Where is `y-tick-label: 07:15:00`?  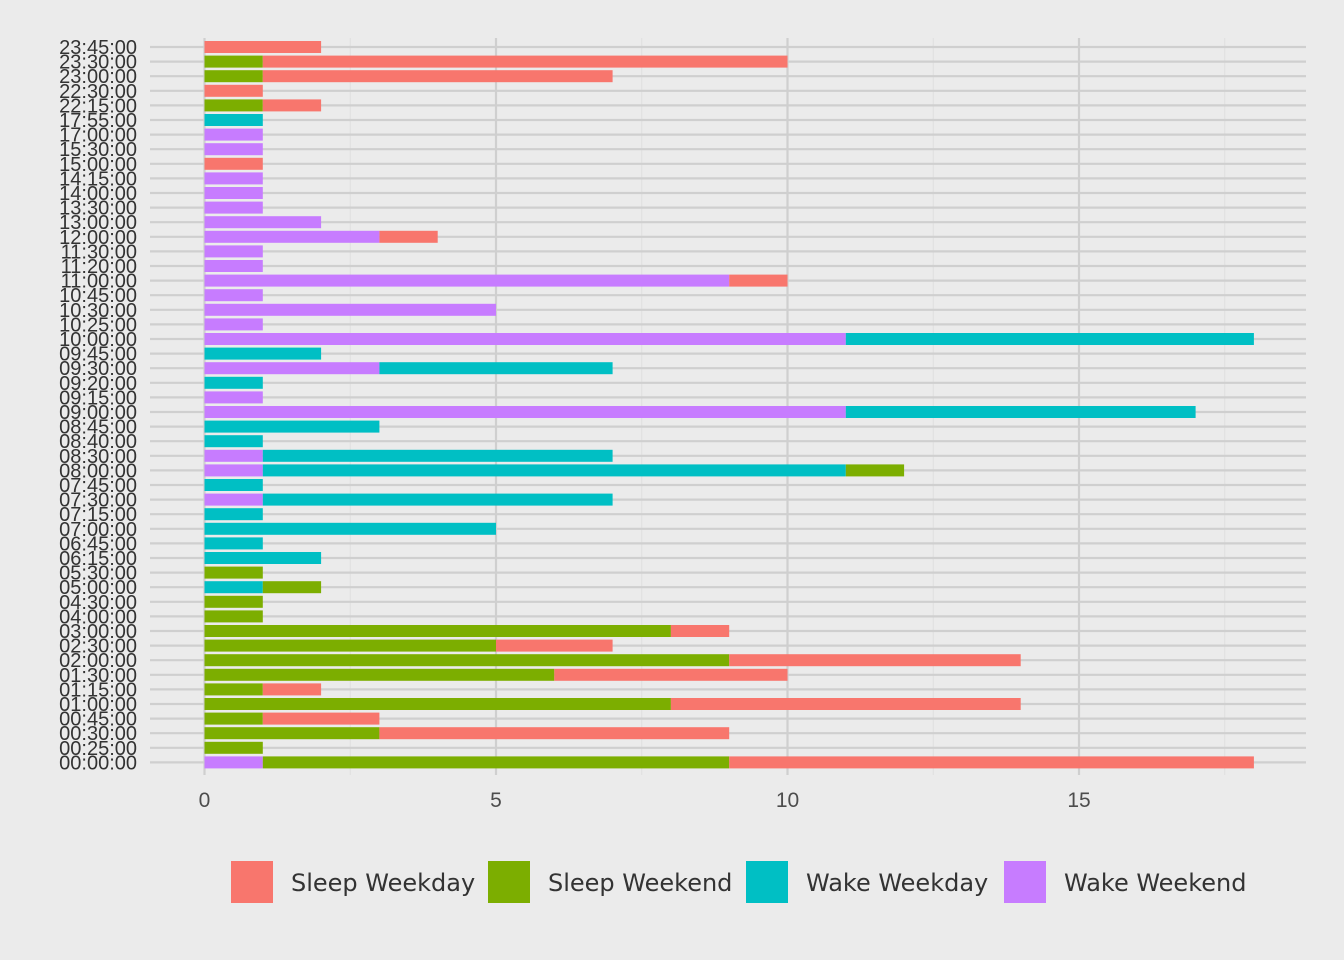
y-tick-label: 07:15:00 is located at coordinates (98, 515).